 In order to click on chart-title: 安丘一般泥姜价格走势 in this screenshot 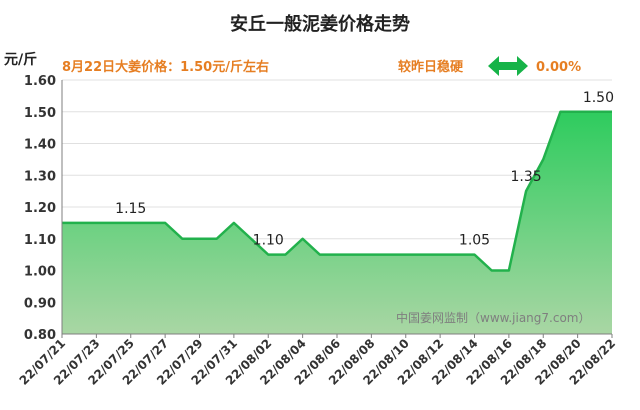, I will do `click(320, 24)`.